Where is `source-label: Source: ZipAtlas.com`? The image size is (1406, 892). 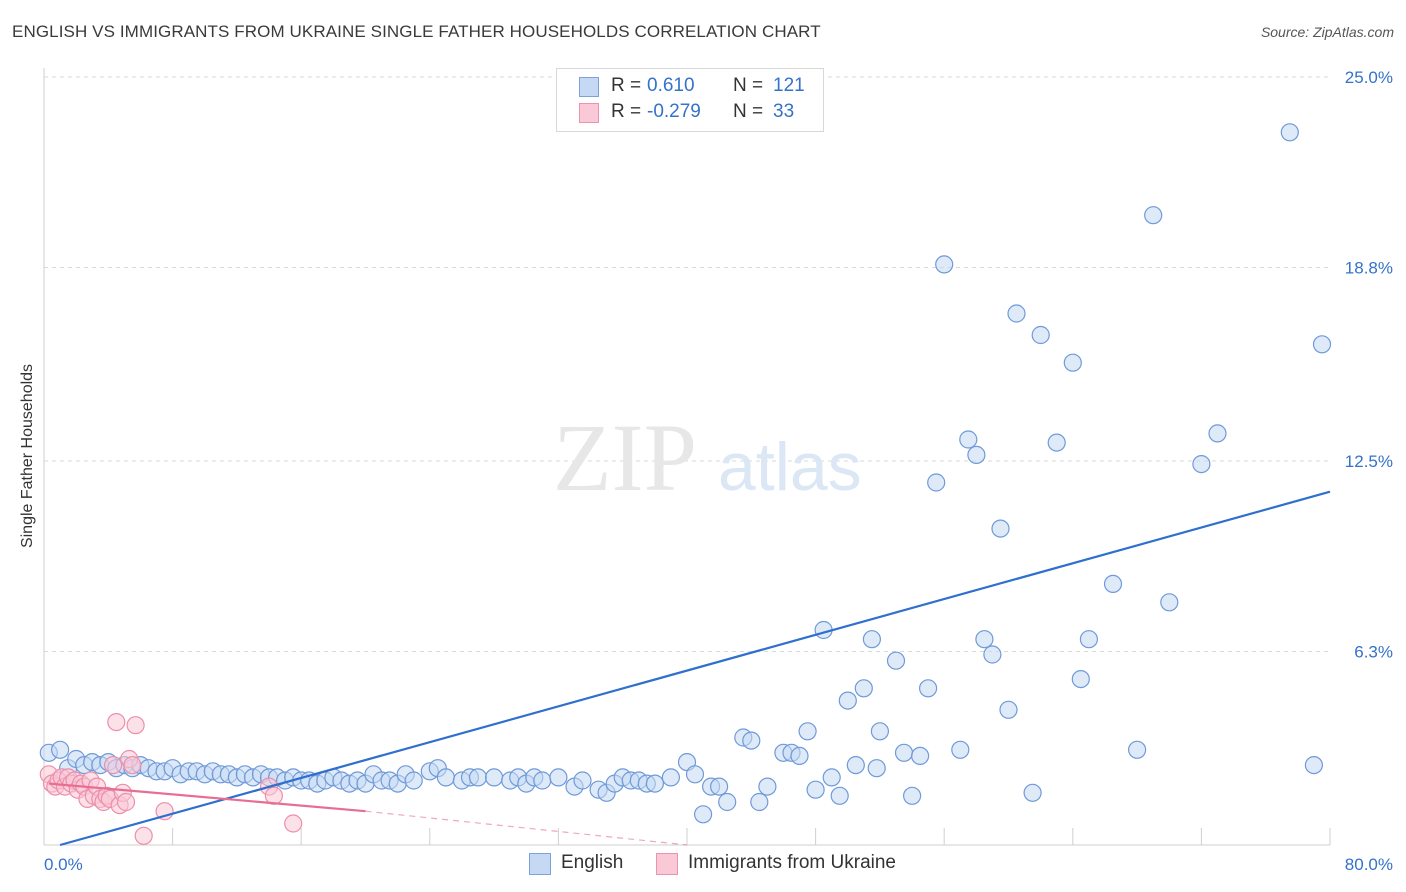
source-label: Source: ZipAtlas.com is located at coordinates (1327, 32).